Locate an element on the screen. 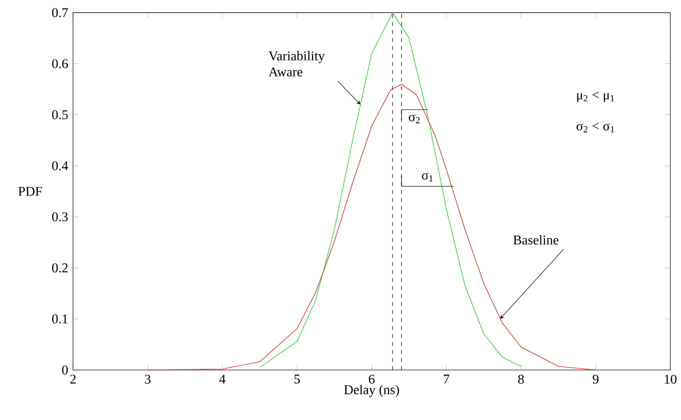 This screenshot has width=681, height=420. annotation: Variability Aware is located at coordinates (296, 63).